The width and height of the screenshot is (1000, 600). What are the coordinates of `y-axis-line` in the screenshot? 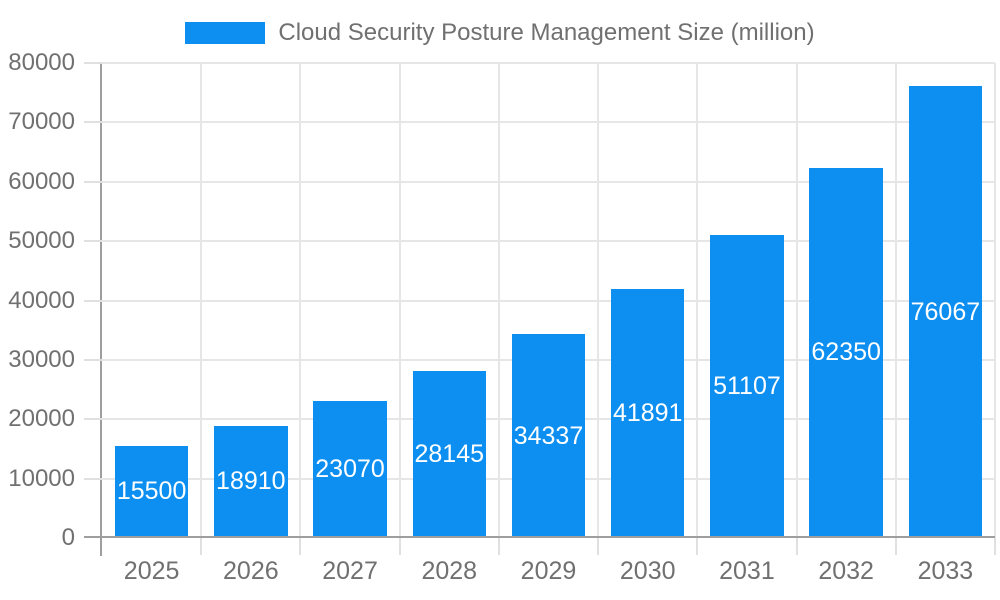 It's located at (101, 309).